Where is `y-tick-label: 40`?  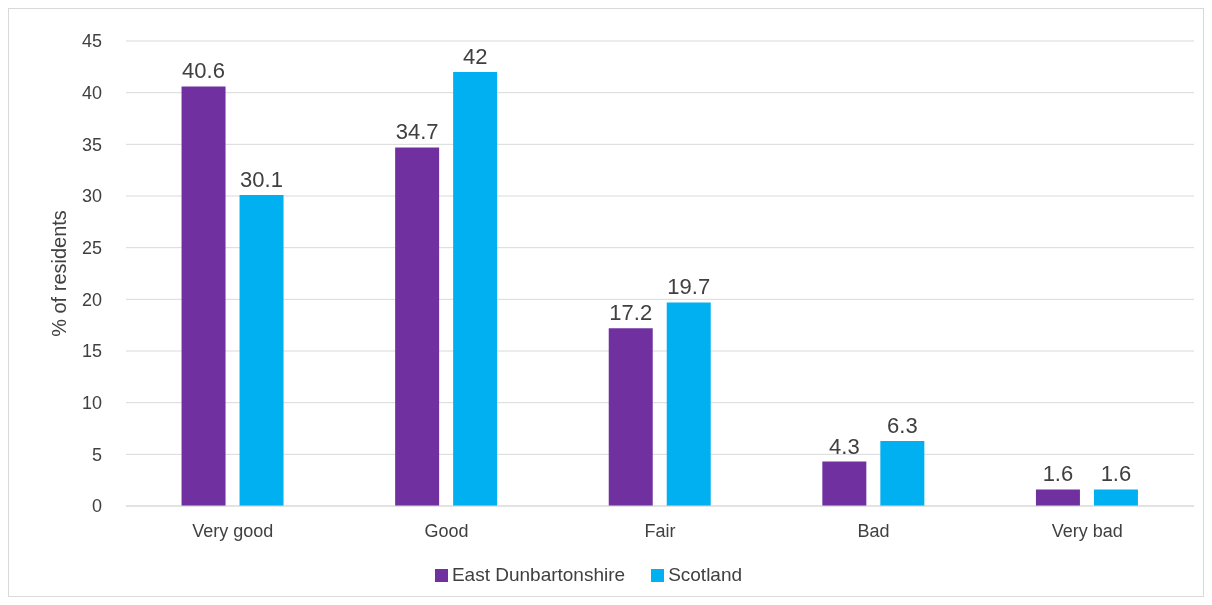
y-tick-label: 40 is located at coordinates (91, 93).